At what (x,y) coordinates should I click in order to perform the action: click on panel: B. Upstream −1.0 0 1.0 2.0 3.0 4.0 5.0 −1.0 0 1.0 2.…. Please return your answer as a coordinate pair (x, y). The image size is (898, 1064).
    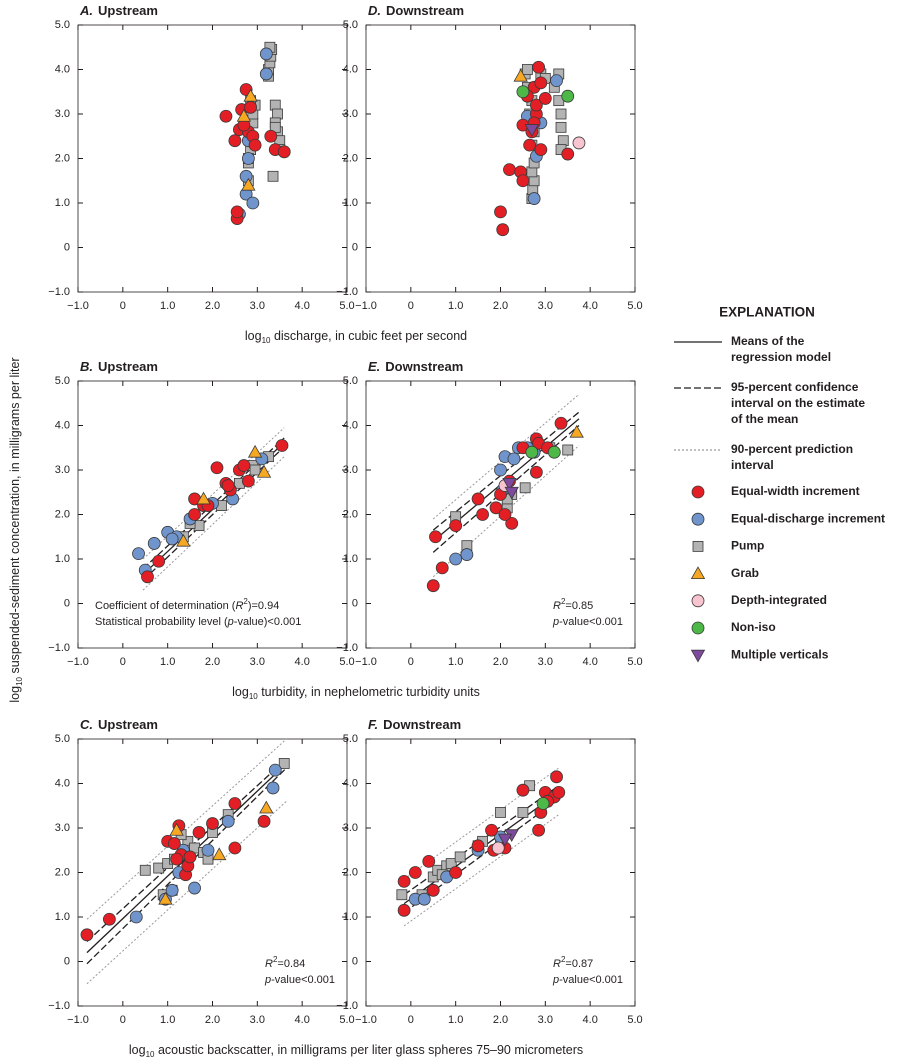
    Looking at the image, I should click on (201, 513).